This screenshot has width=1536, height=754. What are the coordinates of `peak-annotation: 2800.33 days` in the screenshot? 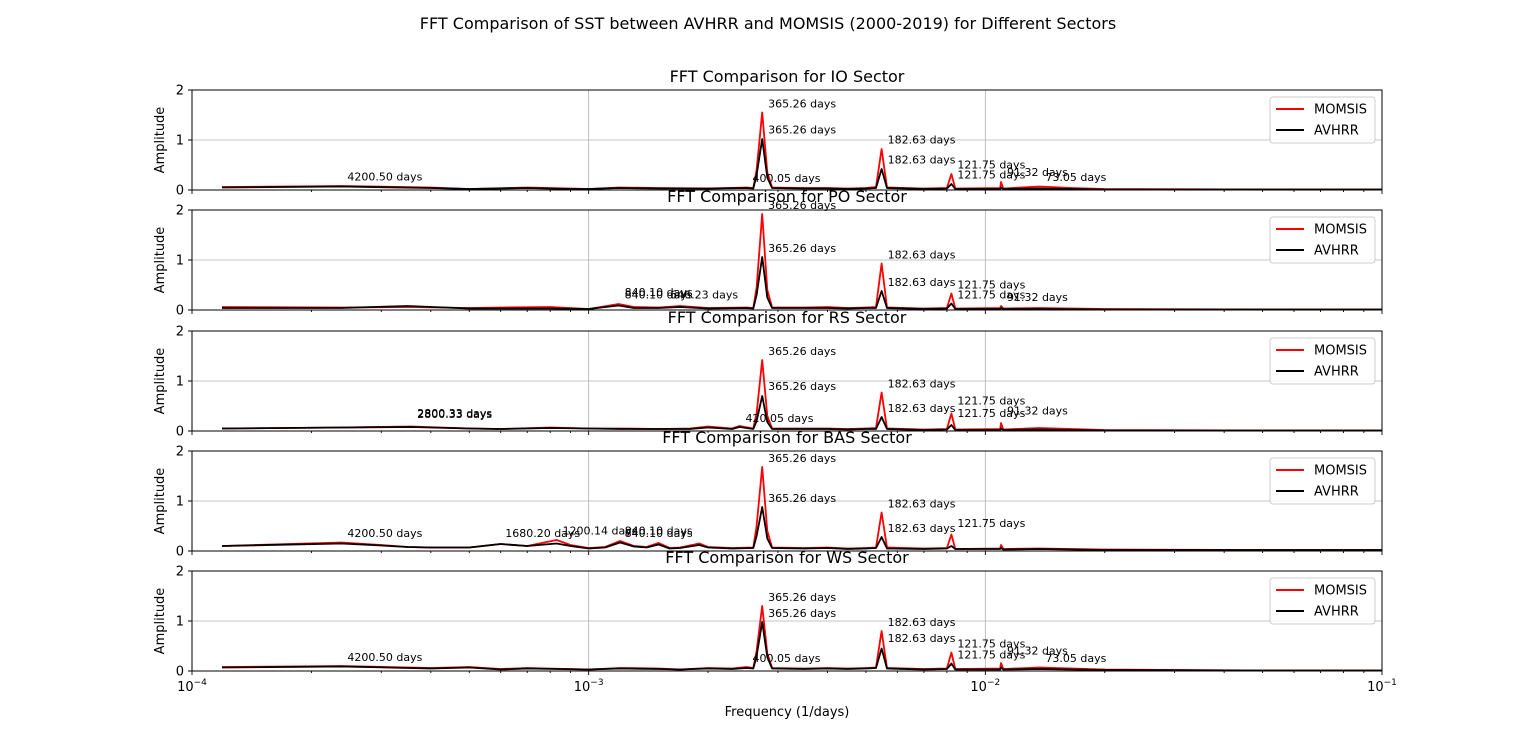 It's located at (454, 414).